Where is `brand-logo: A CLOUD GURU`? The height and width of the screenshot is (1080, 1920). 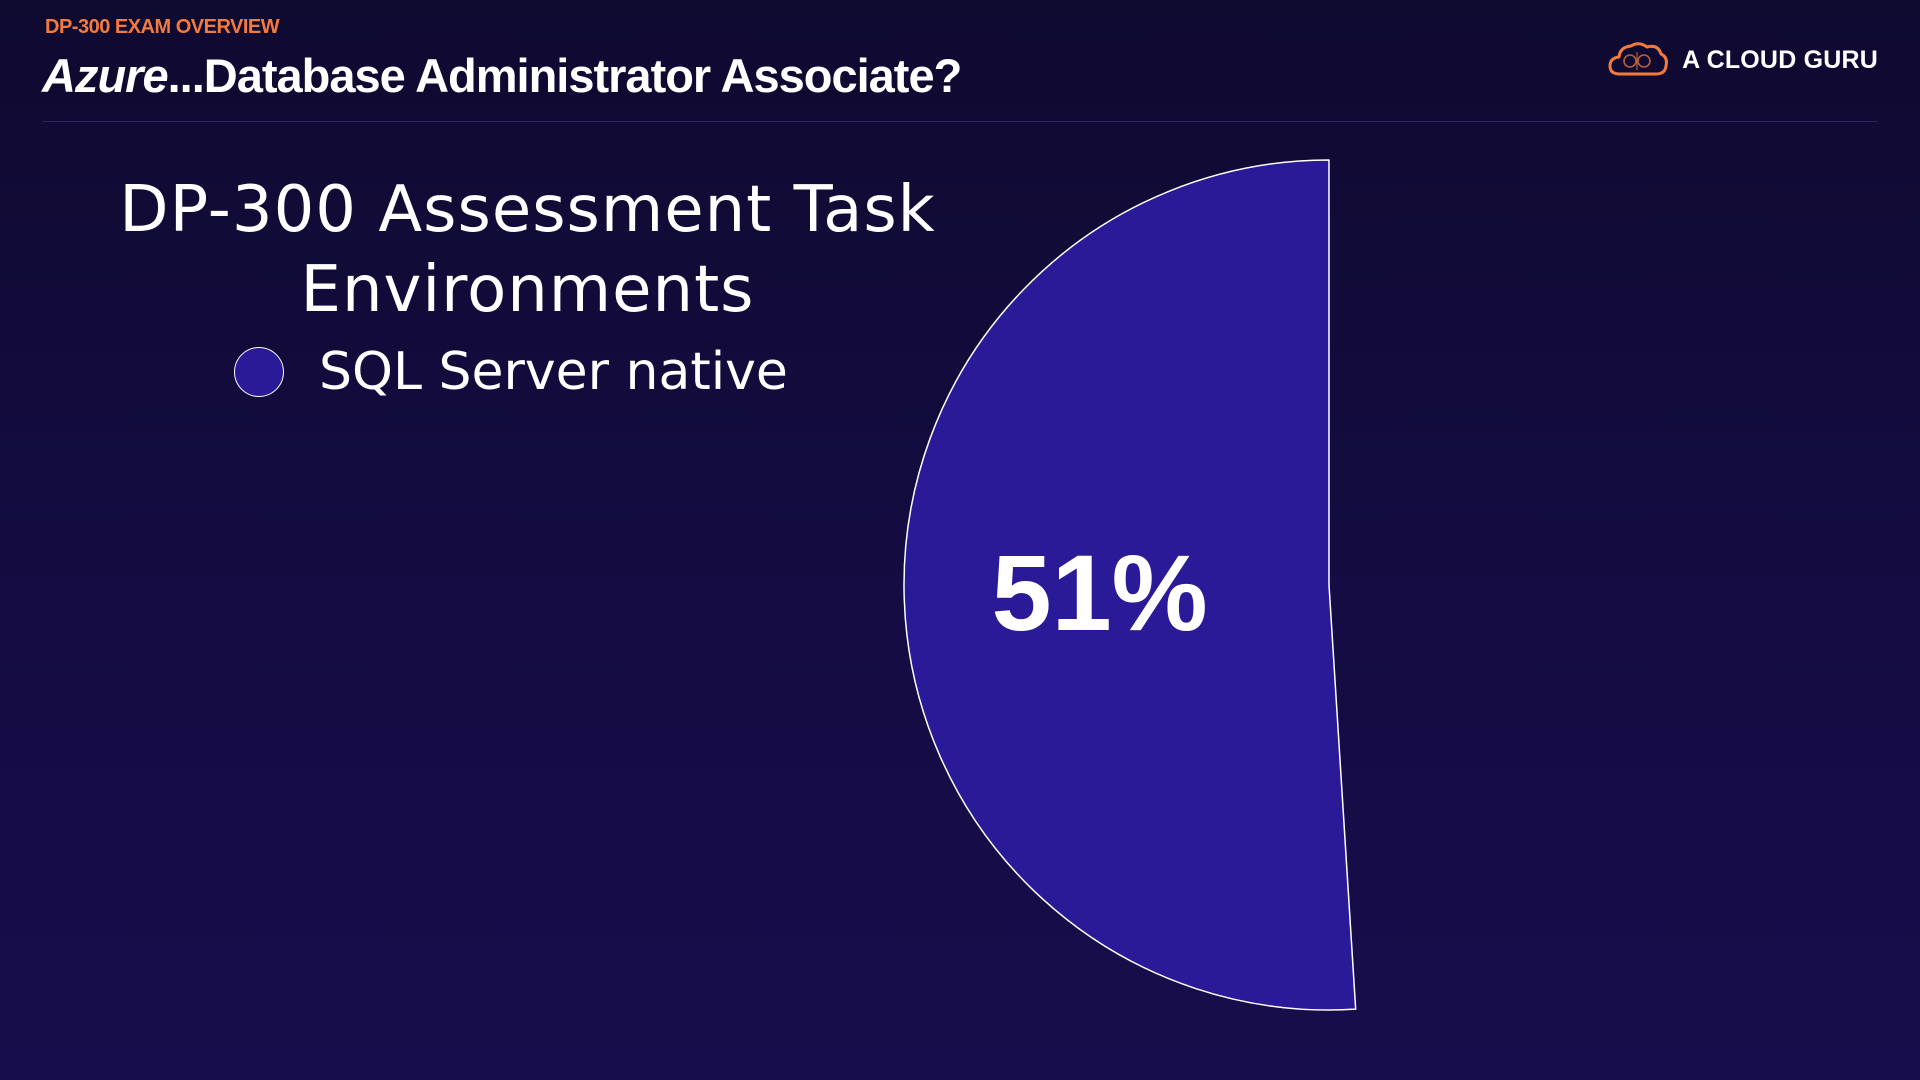
brand-logo: A CLOUD GURU is located at coordinates (1742, 60).